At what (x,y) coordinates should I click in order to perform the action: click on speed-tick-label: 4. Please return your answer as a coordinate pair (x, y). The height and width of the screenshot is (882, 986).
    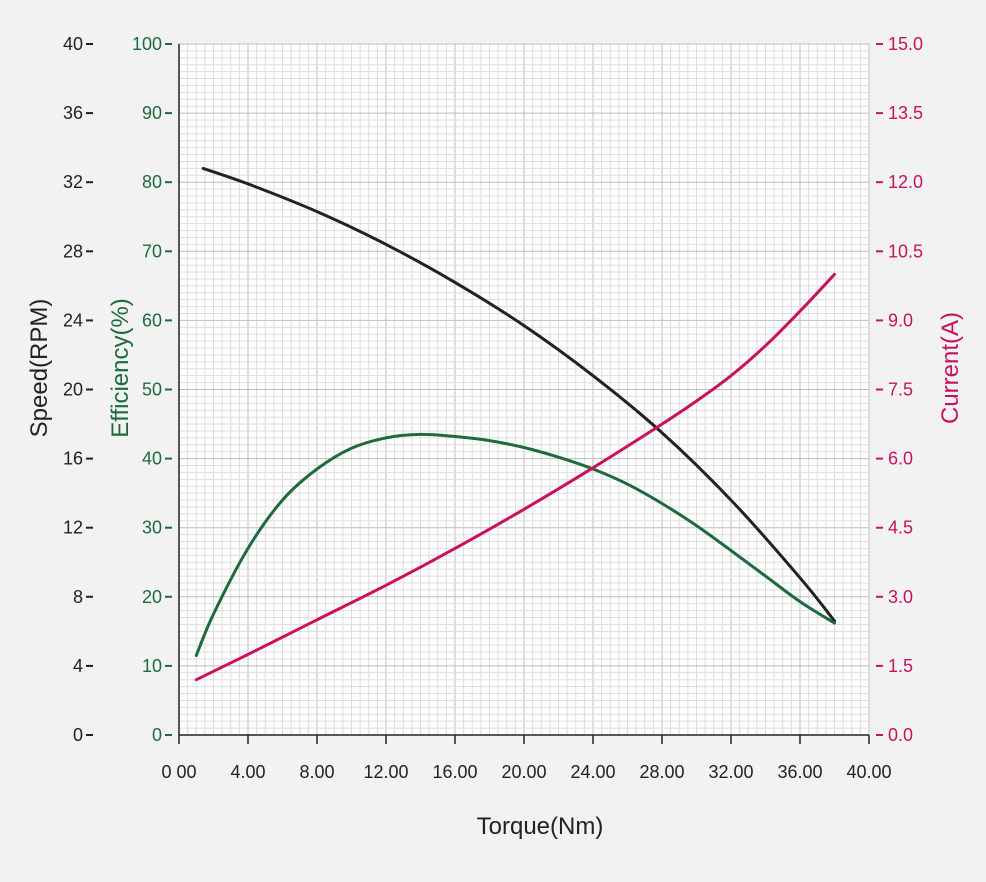
    Looking at the image, I should click on (78, 666).